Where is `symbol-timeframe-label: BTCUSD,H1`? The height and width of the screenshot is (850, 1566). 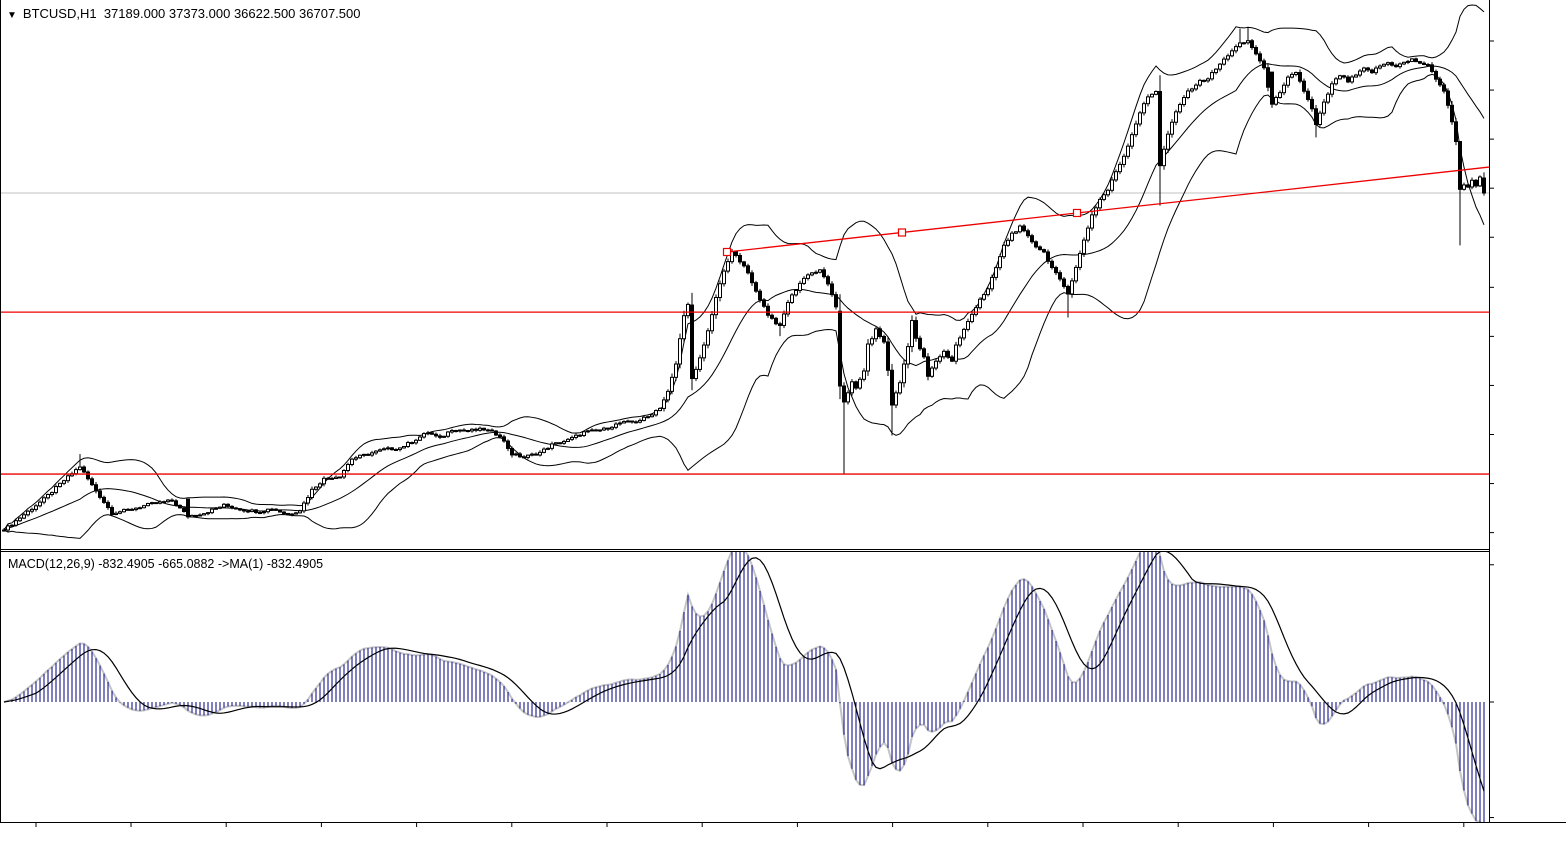 symbol-timeframe-label: BTCUSD,H1 is located at coordinates (59, 13).